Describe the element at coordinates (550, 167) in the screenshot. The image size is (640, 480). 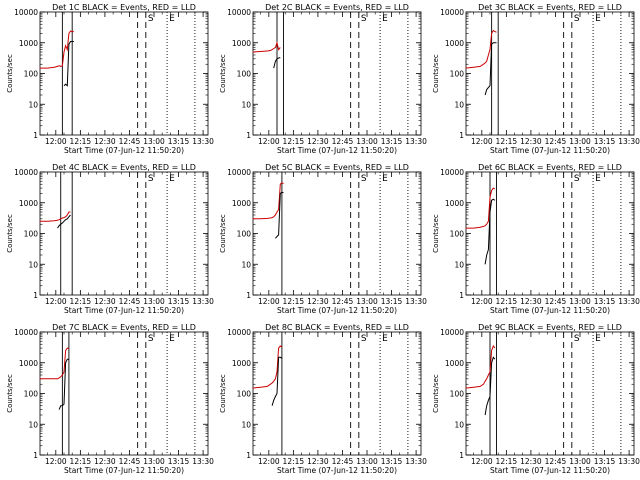
I see `chart-title: Det 6C BLACK = Events, RED = LLD` at that location.